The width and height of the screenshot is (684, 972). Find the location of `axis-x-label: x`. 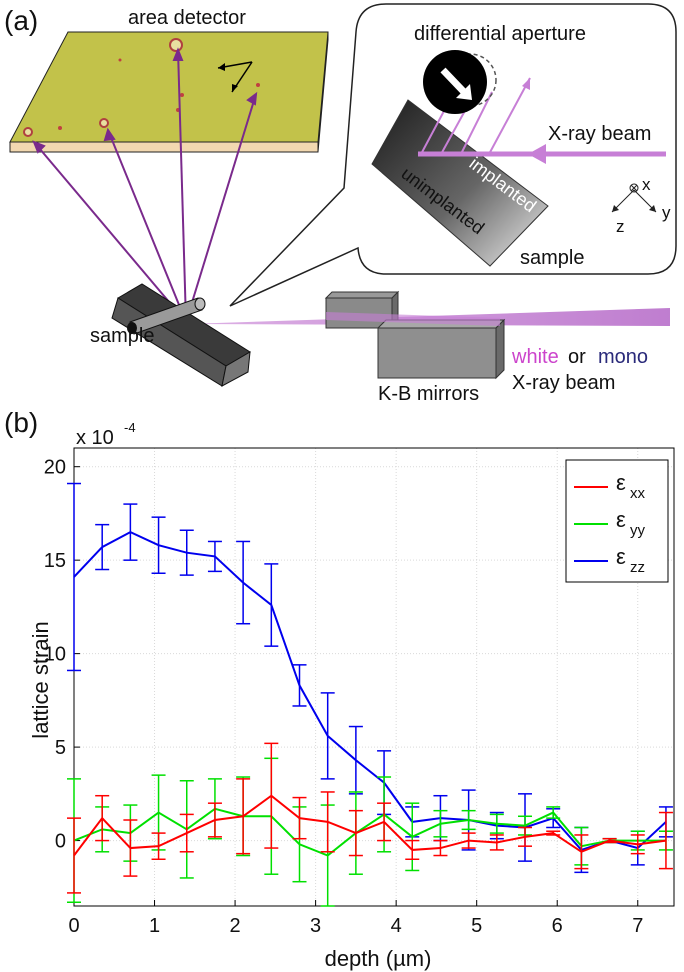

axis-x-label: x is located at coordinates (646, 184).